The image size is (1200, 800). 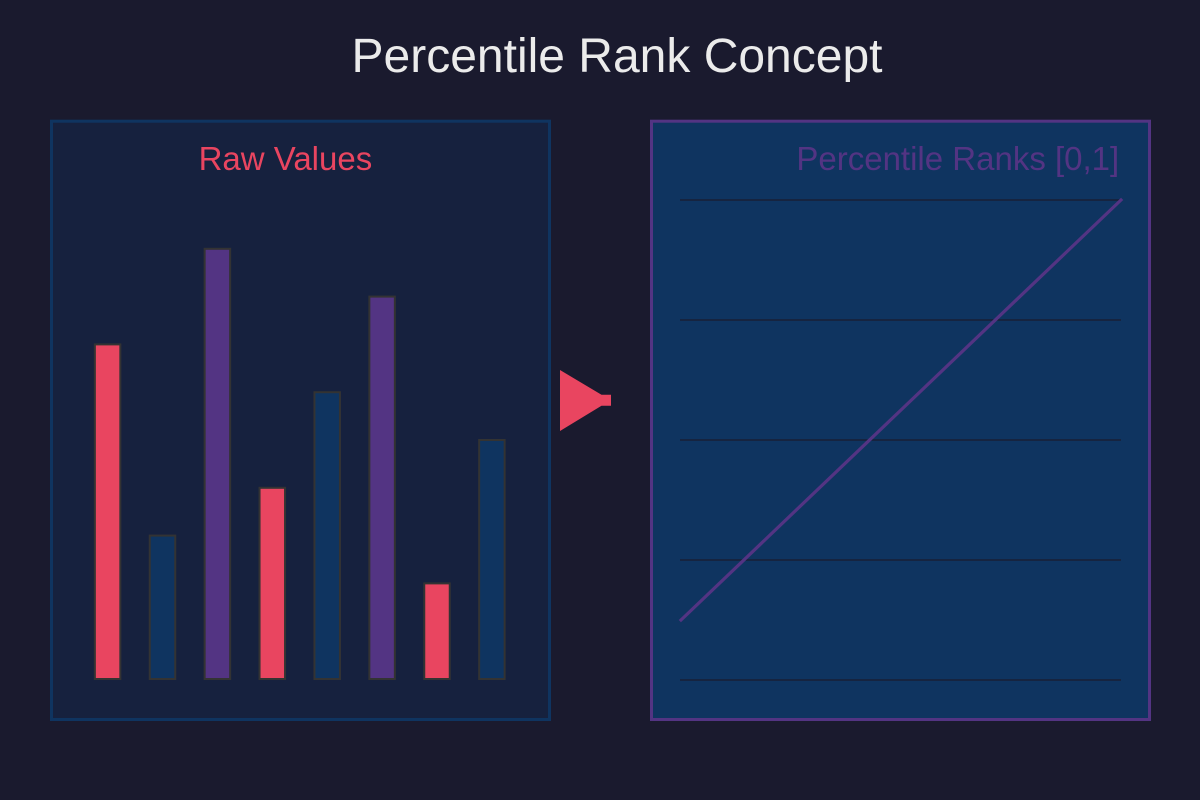 I want to click on svg-text: Percentile Ranks [0,1], so click(x=957, y=158).